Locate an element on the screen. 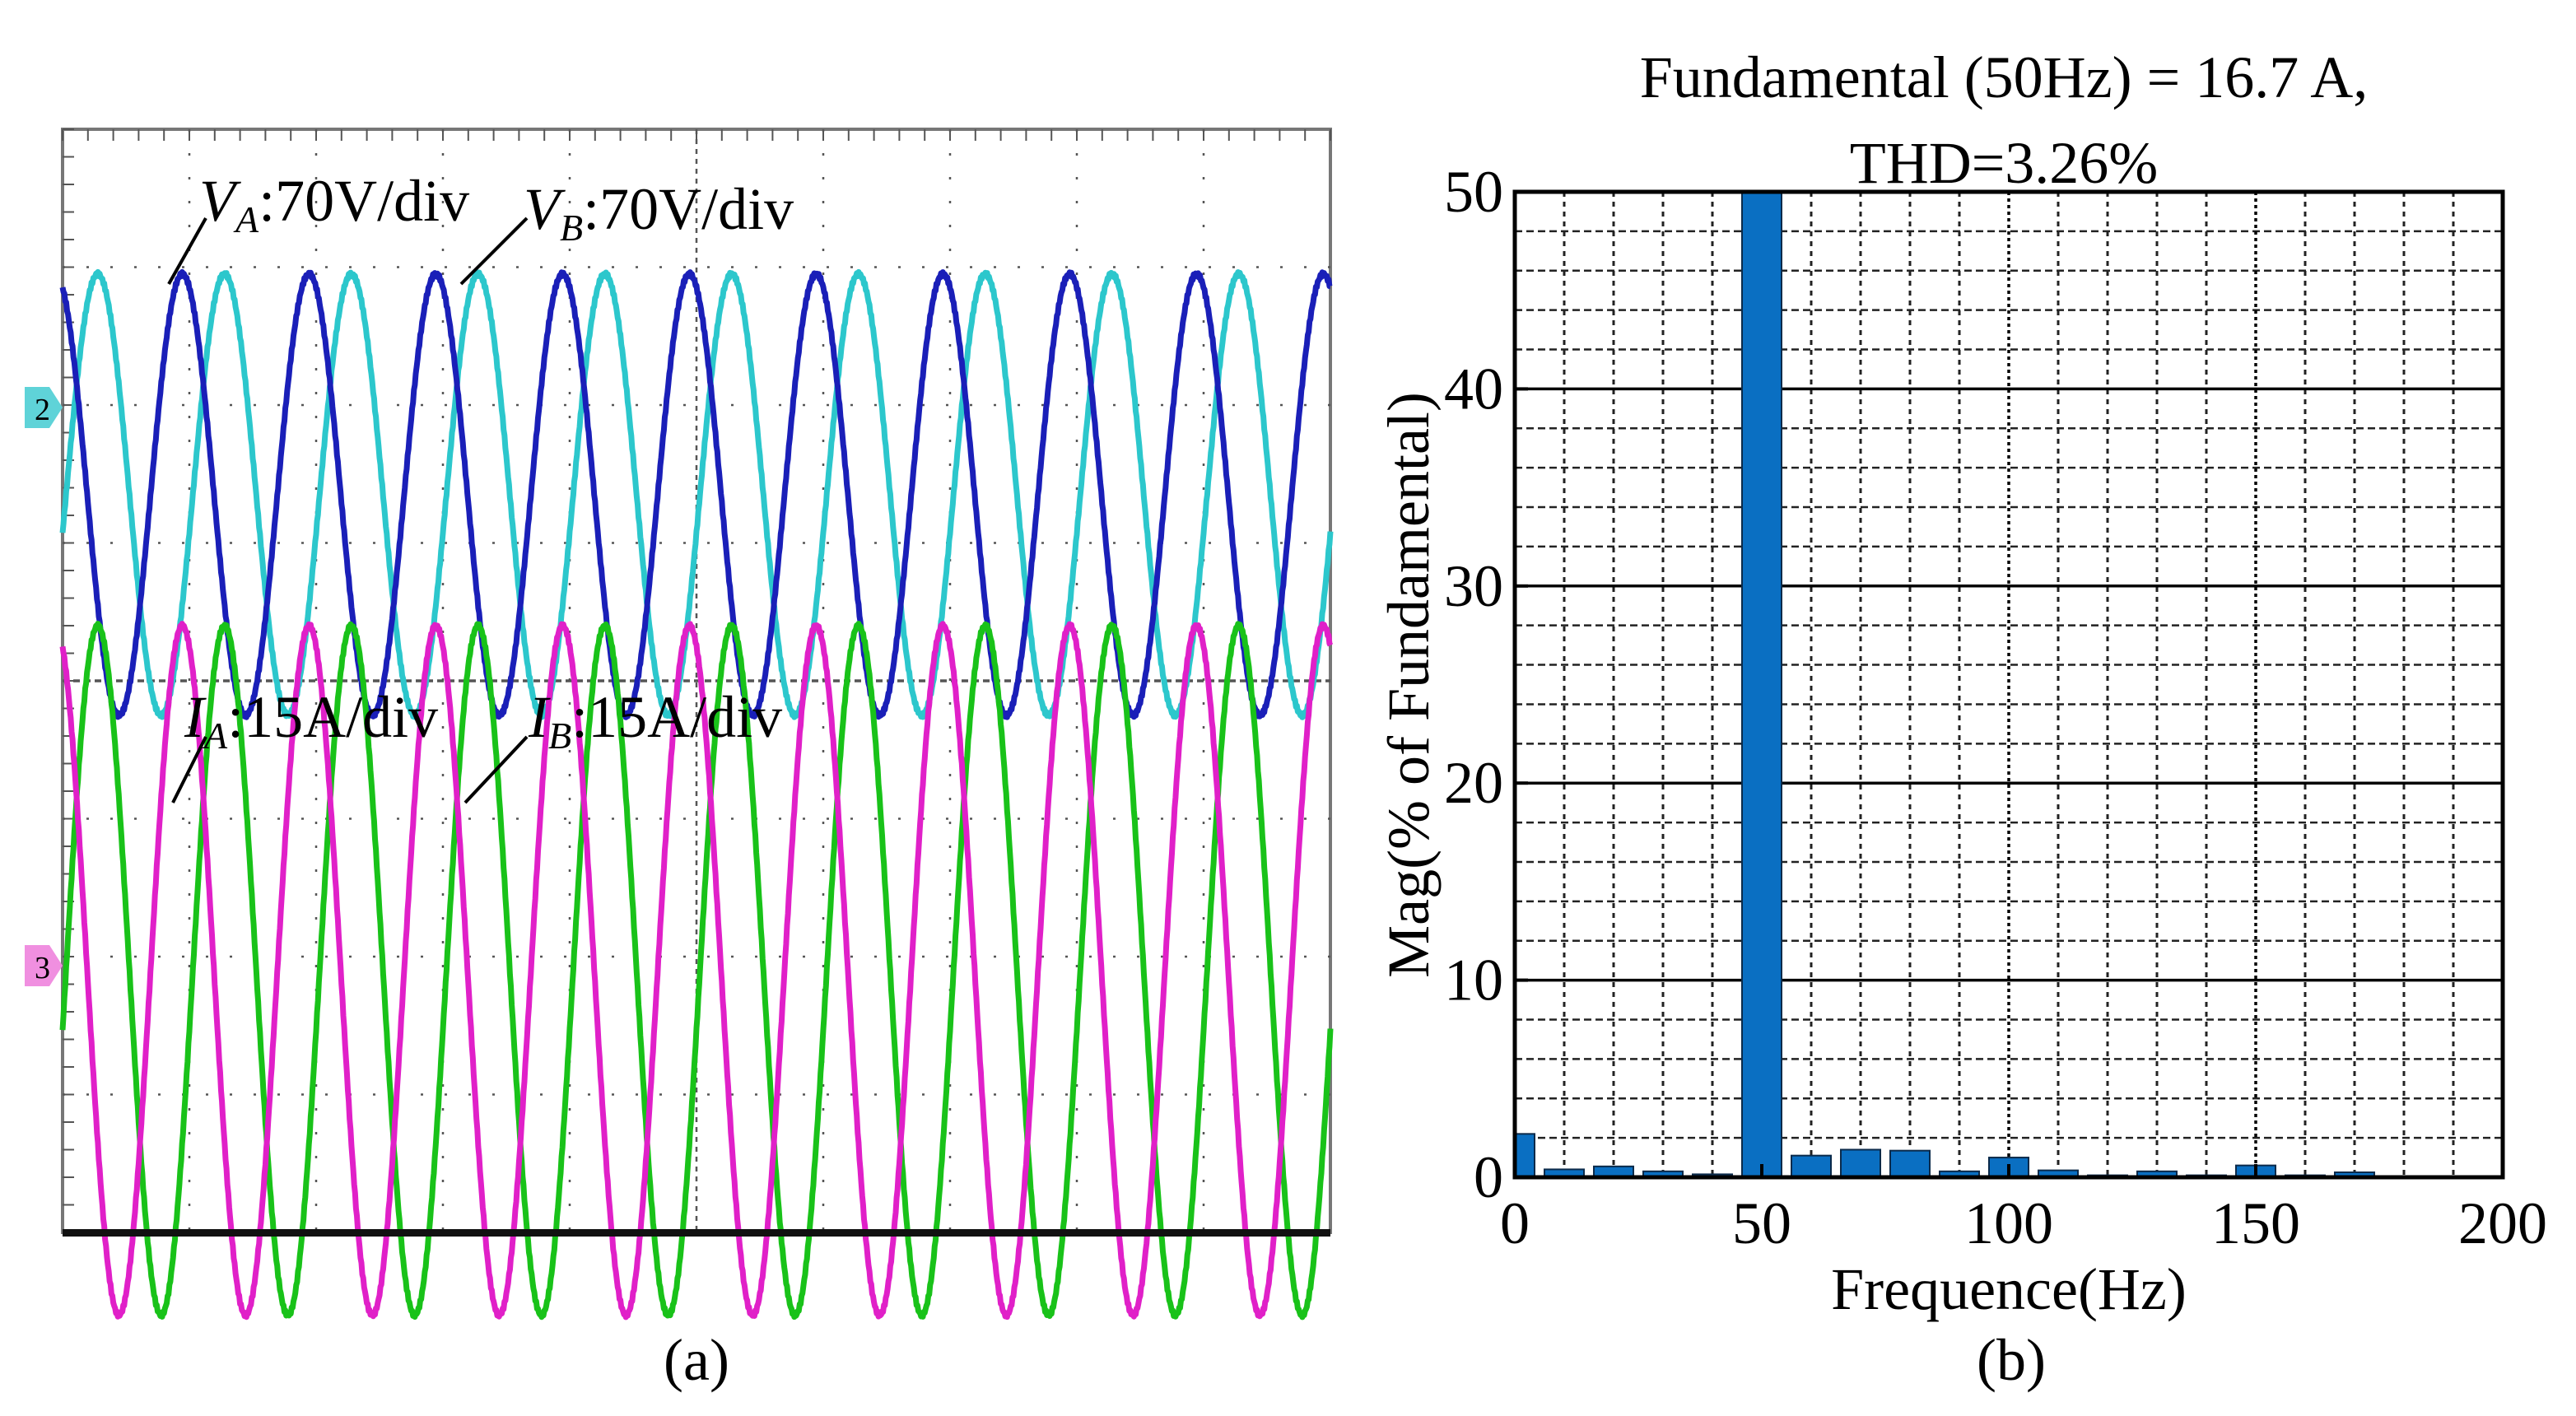 The image size is (2576, 1416). bar-70hz is located at coordinates (1861, 1163).